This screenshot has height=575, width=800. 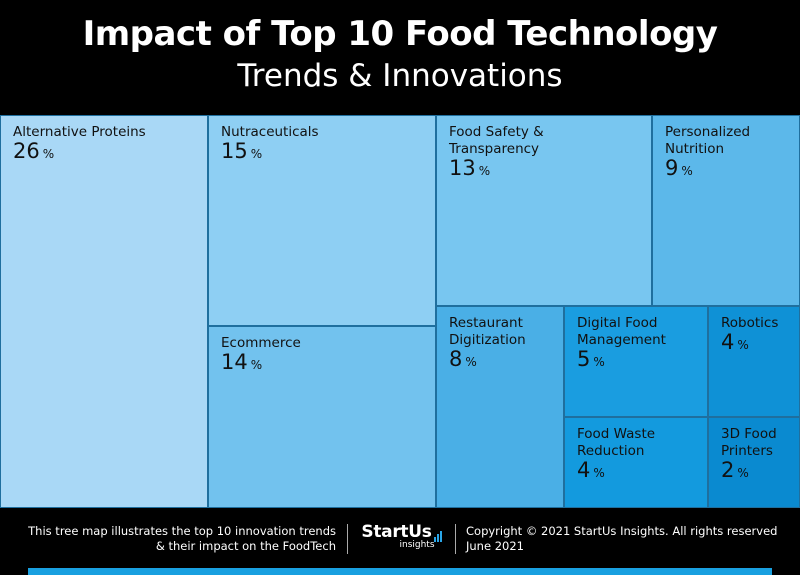 I want to click on treemap-cell-label: Food Safety & Transparency 13%, so click(x=514, y=152).